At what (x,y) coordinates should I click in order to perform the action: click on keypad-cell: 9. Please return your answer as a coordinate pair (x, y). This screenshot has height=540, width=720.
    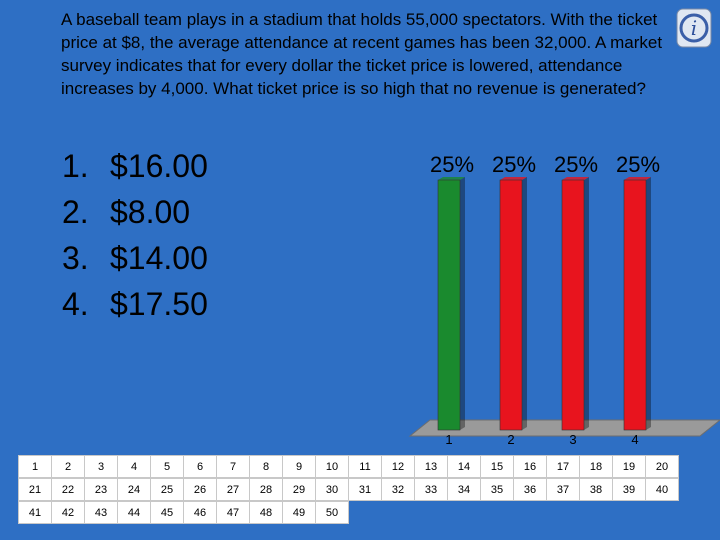
    Looking at the image, I should click on (299, 466).